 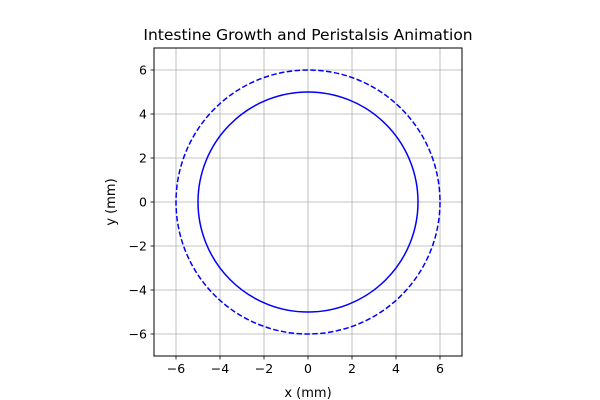 What do you see at coordinates (138, 334) in the screenshot?
I see `y-tick-label: −6` at bounding box center [138, 334].